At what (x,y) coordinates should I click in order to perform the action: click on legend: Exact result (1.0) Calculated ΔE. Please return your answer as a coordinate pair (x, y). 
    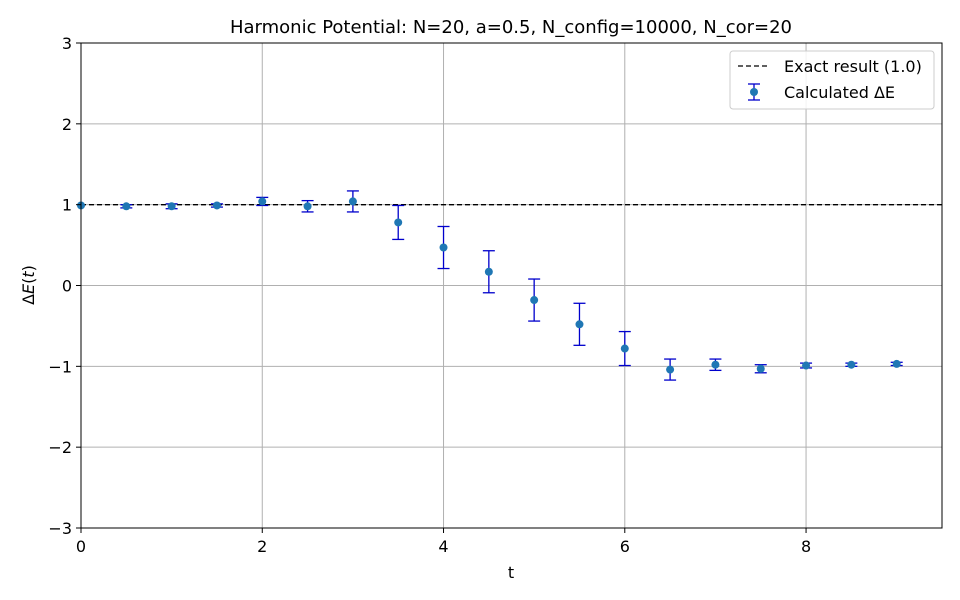
    Looking at the image, I should click on (832, 80).